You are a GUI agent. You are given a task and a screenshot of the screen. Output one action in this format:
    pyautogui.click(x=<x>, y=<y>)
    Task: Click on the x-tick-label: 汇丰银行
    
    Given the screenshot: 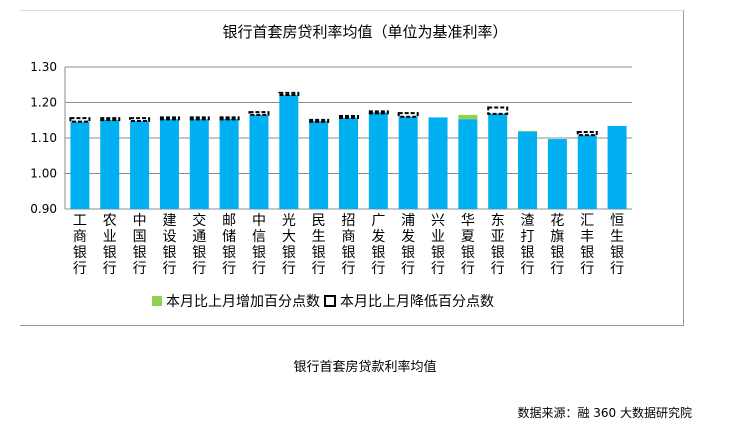 What is the action you would take?
    pyautogui.click(x=587, y=245)
    